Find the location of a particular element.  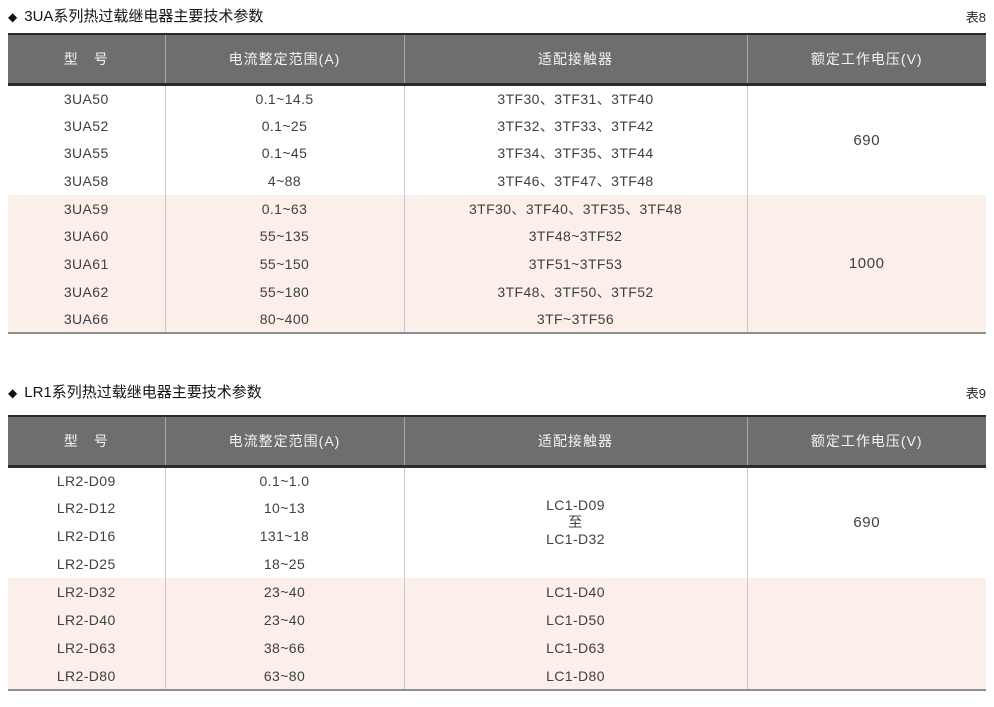

model-cell: 3UA62 is located at coordinates (86, 291).